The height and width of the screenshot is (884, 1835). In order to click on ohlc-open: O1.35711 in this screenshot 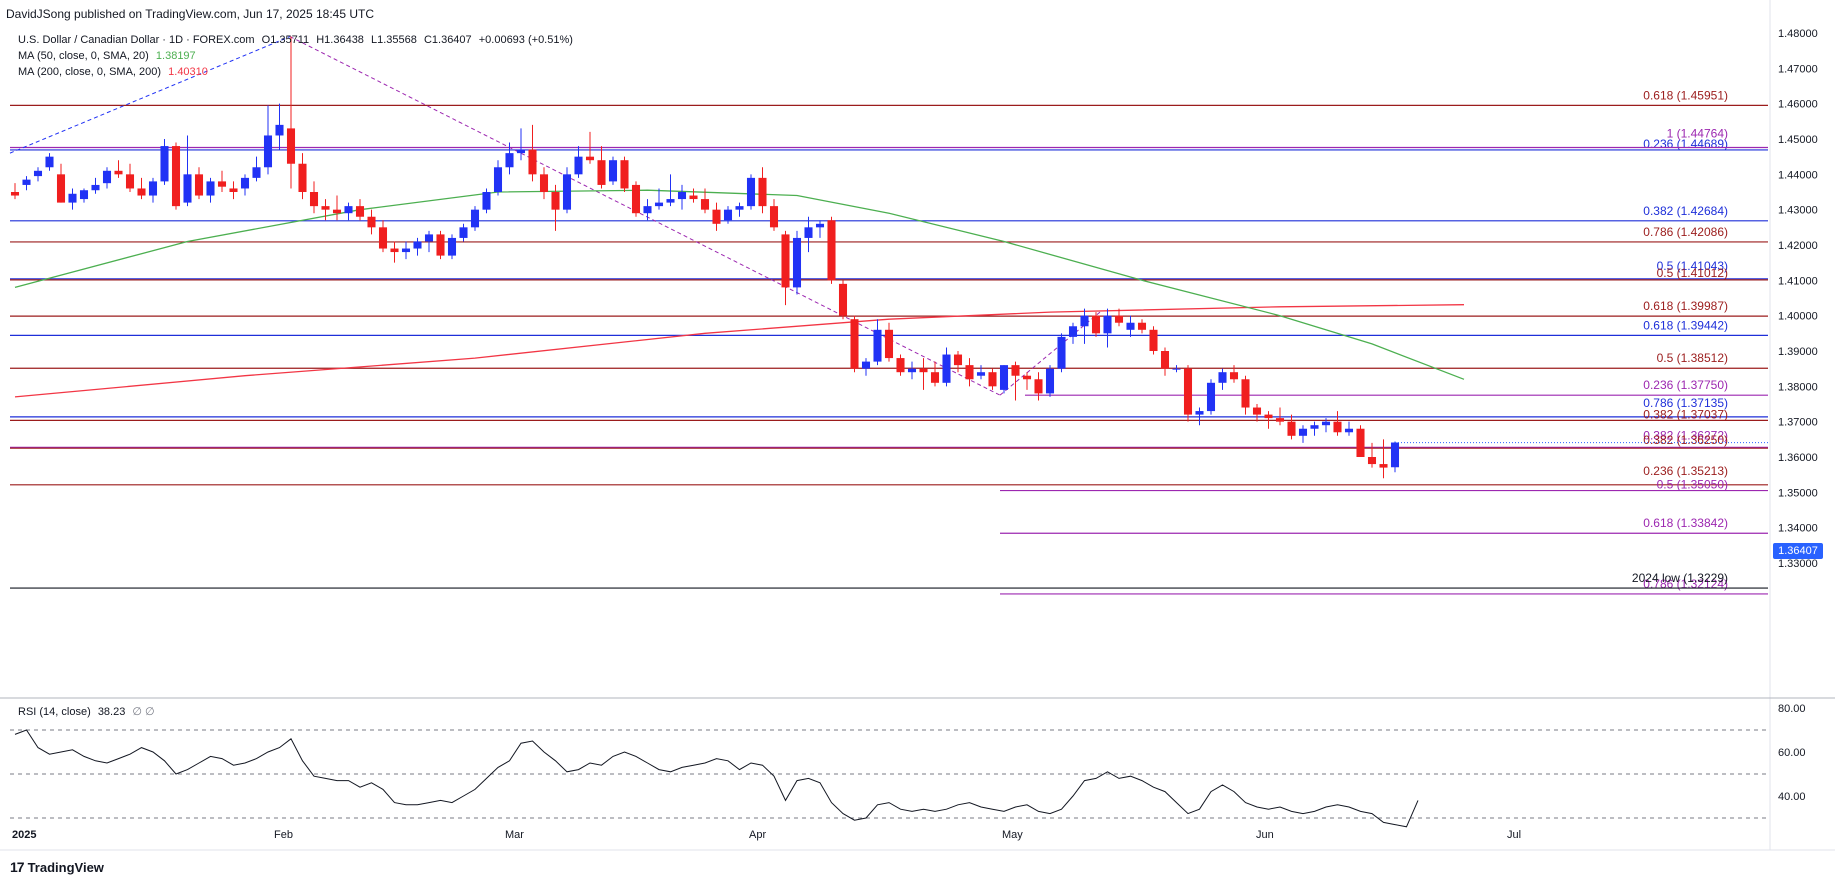, I will do `click(285, 40)`.